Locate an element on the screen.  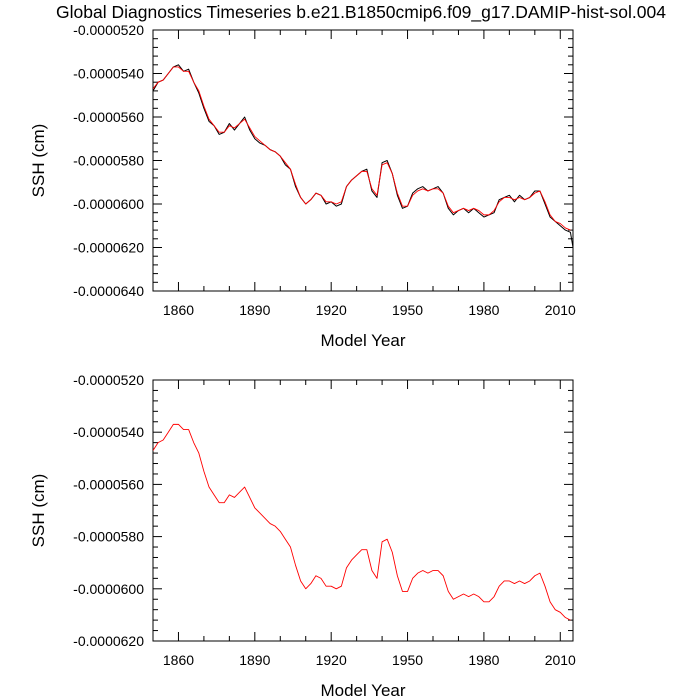
top-x-tick-label: 1920 is located at coordinates (331, 310).